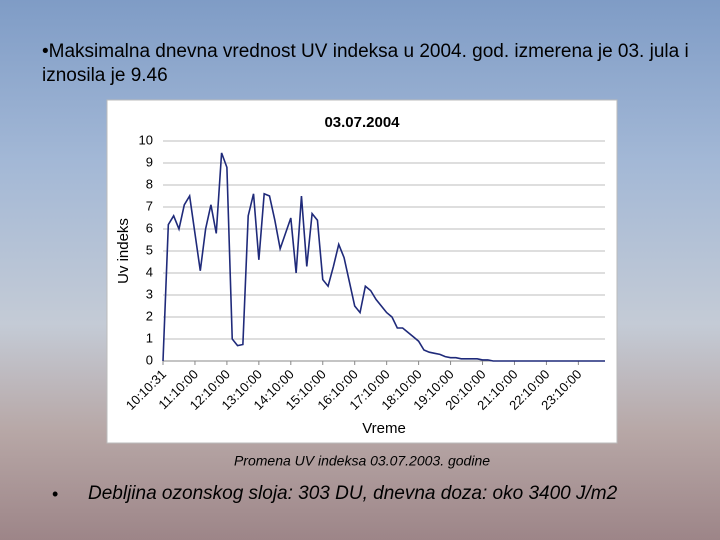  Describe the element at coordinates (149, 359) in the screenshot. I see `y-tick-label: 0` at that location.